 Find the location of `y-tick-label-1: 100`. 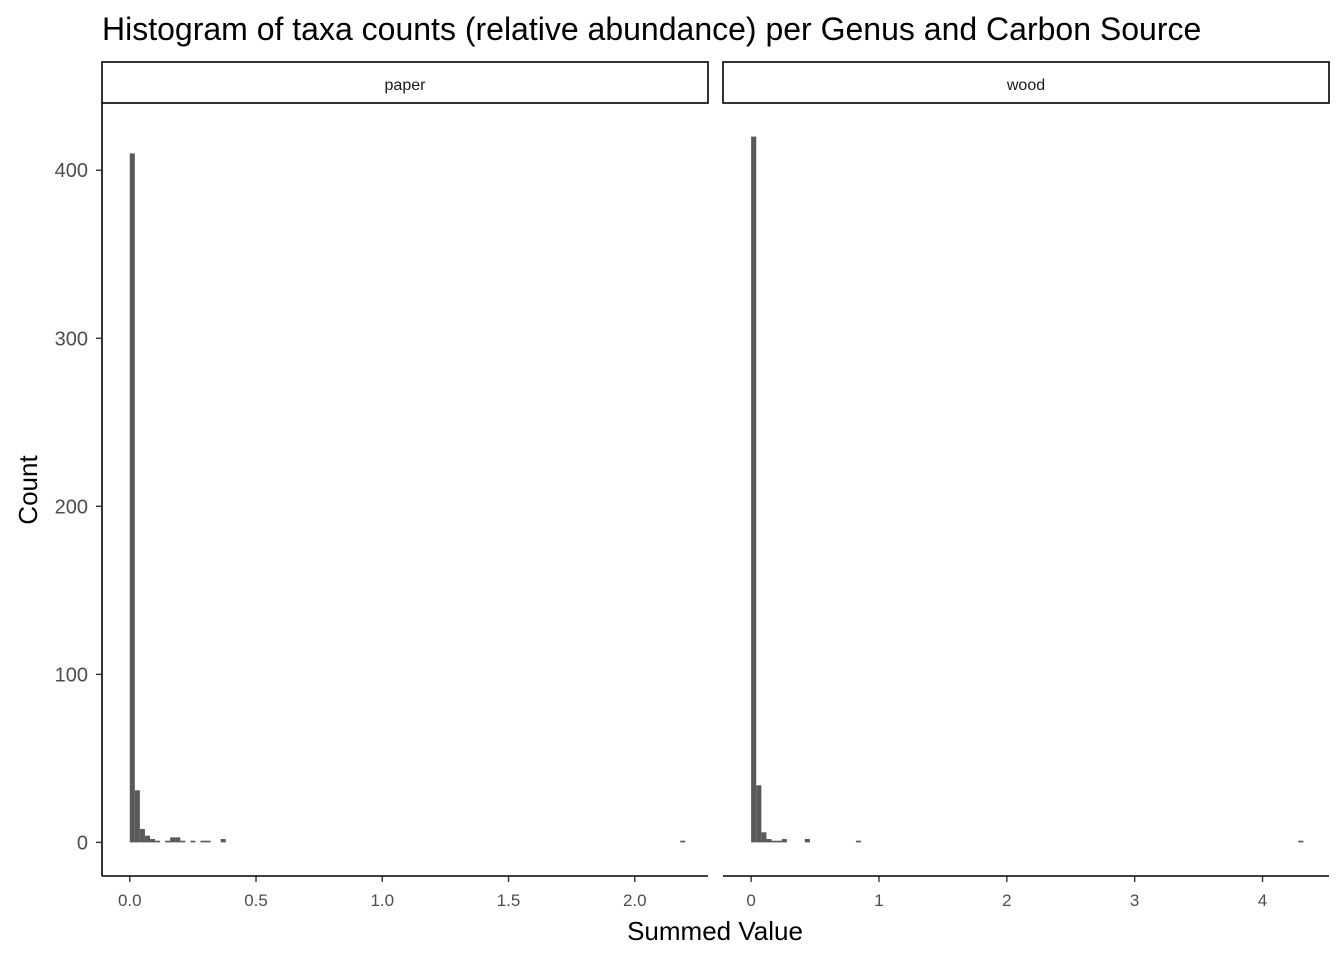

y-tick-label-1: 100 is located at coordinates (71, 675).